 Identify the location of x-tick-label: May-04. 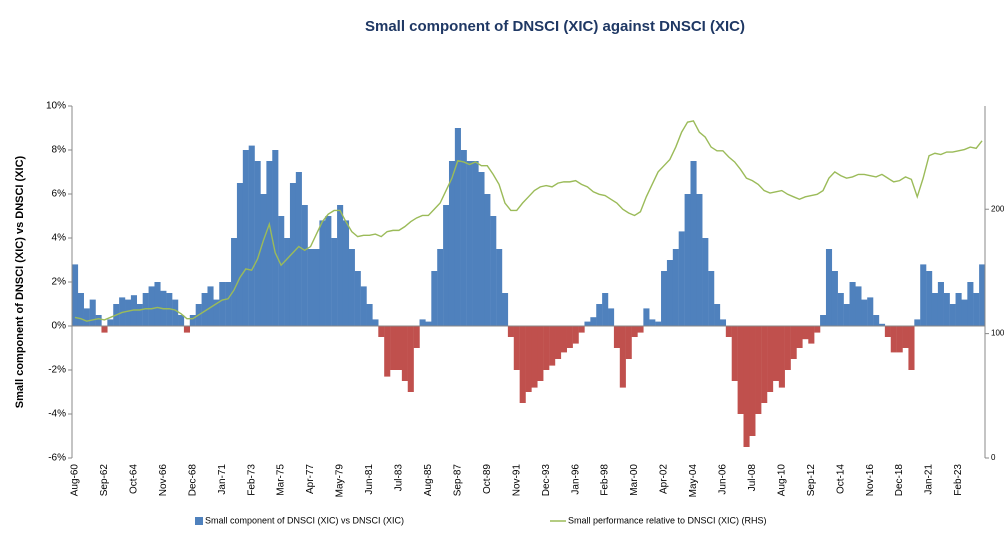
(693, 481).